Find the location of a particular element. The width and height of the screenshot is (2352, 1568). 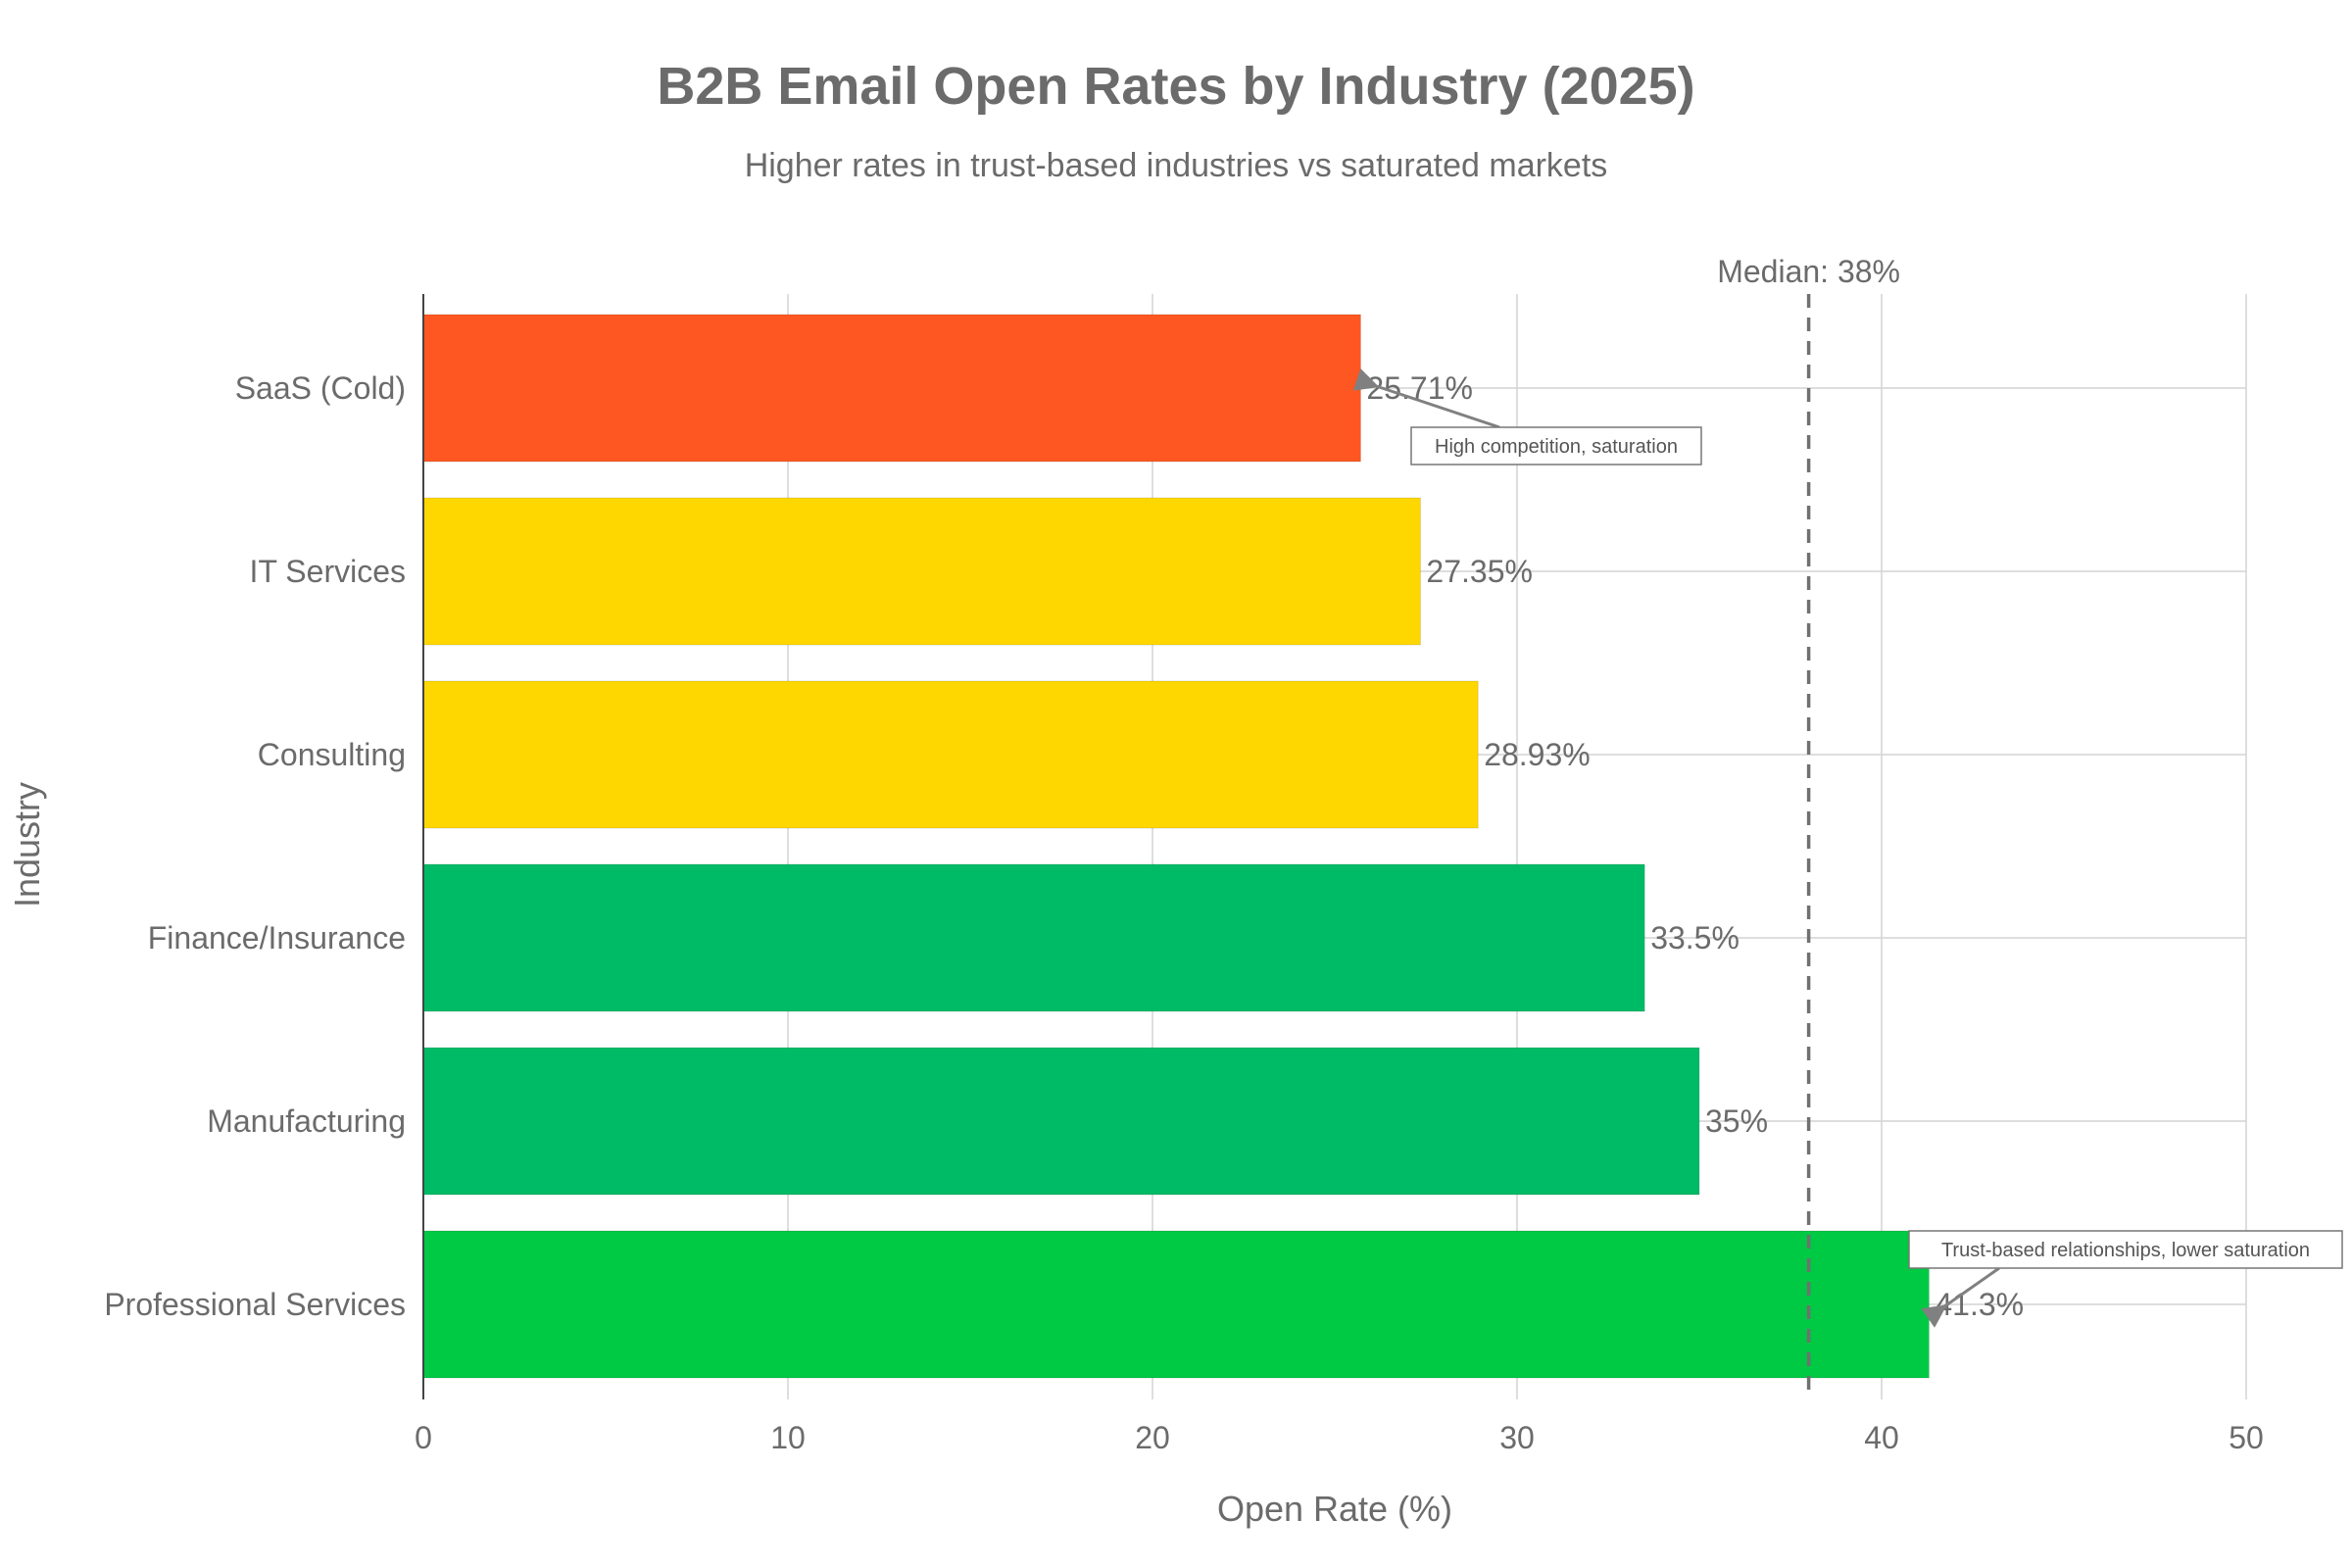

median-label: Median: 38% is located at coordinates (1808, 271).